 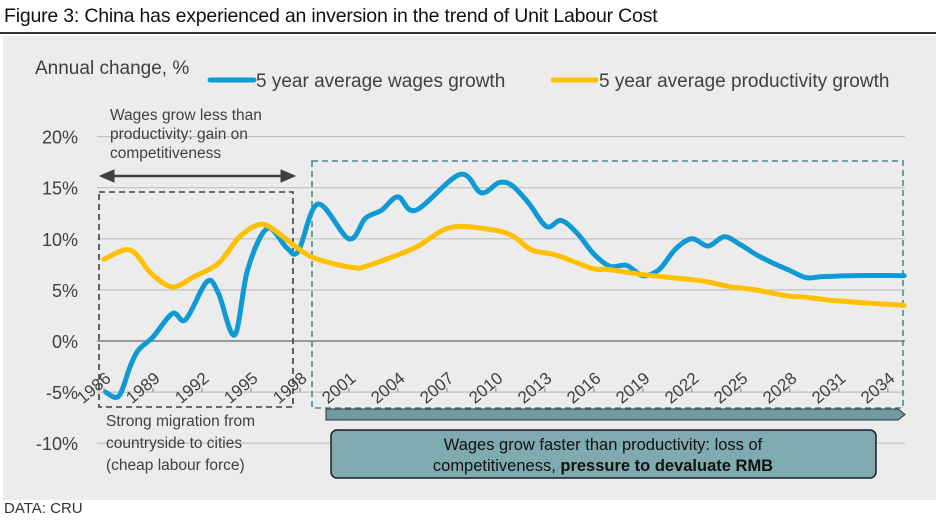 I want to click on double-arrow, so click(x=197, y=176).